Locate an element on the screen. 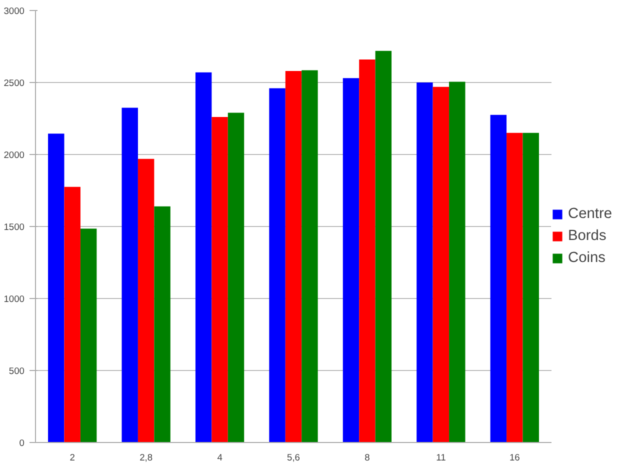 The image size is (641, 467). y-tick-label: 2500 is located at coordinates (14, 83).